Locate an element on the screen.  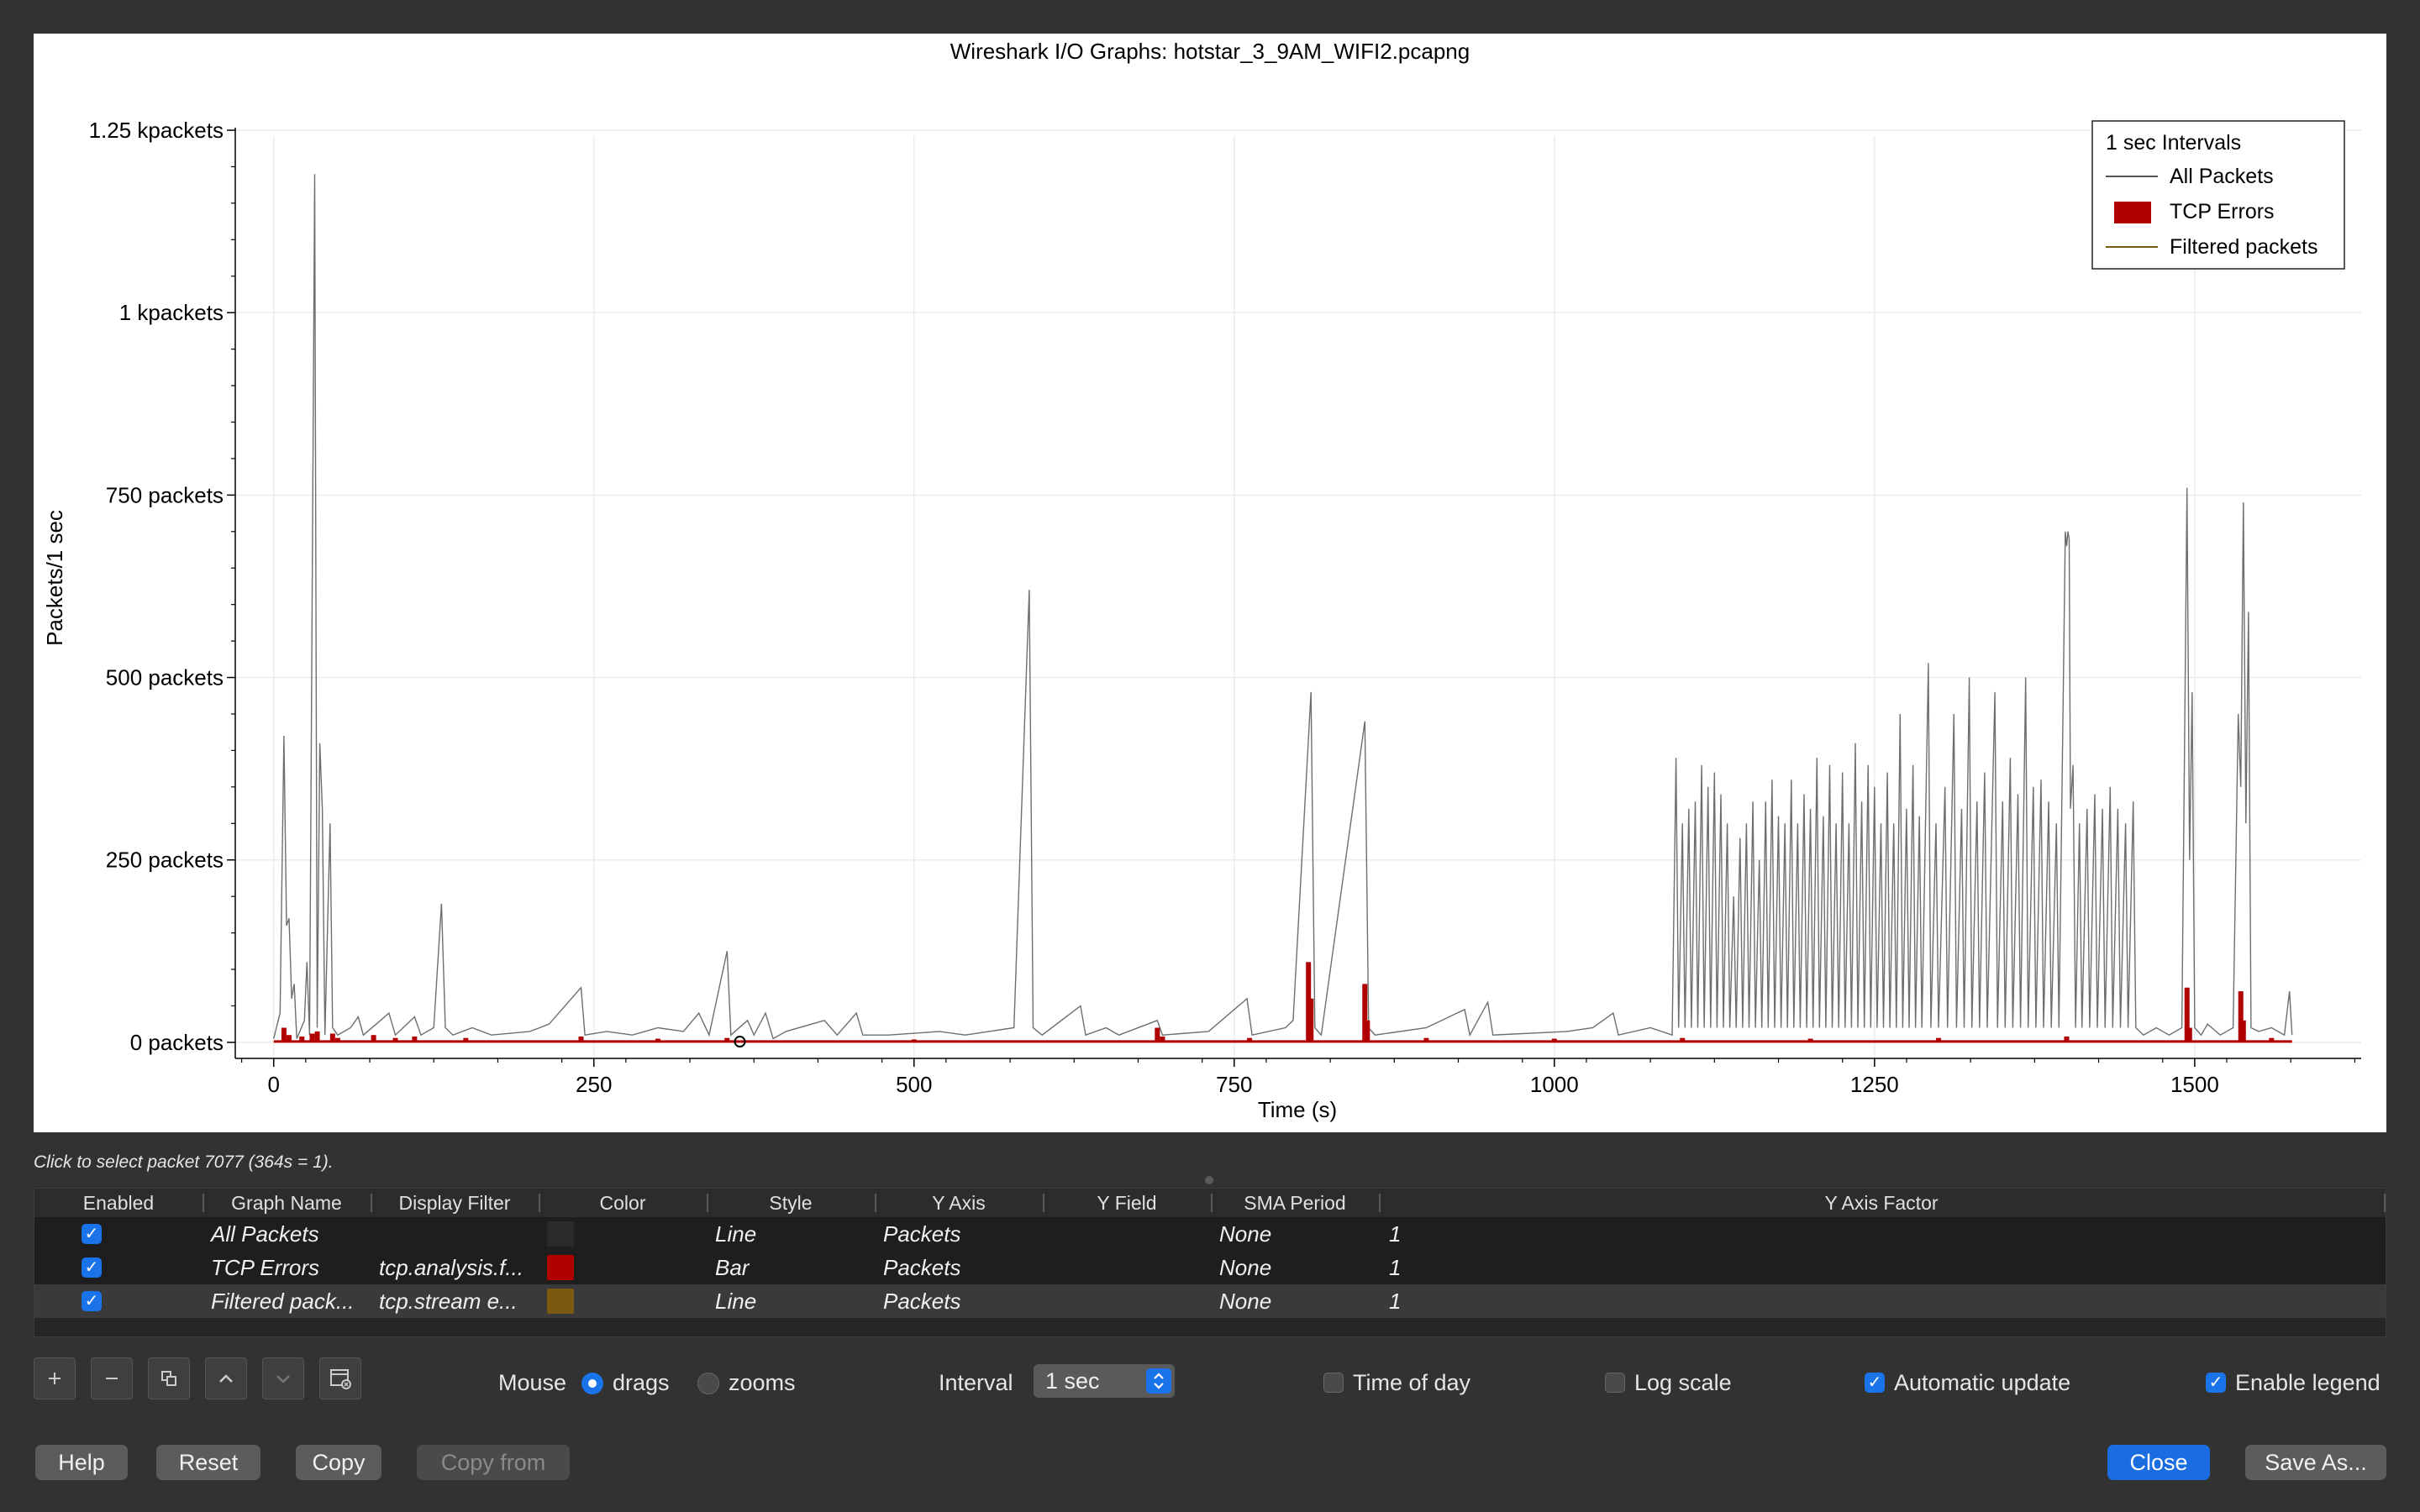
enable-legend-checkbox: ✓ is located at coordinates (2216, 1383).